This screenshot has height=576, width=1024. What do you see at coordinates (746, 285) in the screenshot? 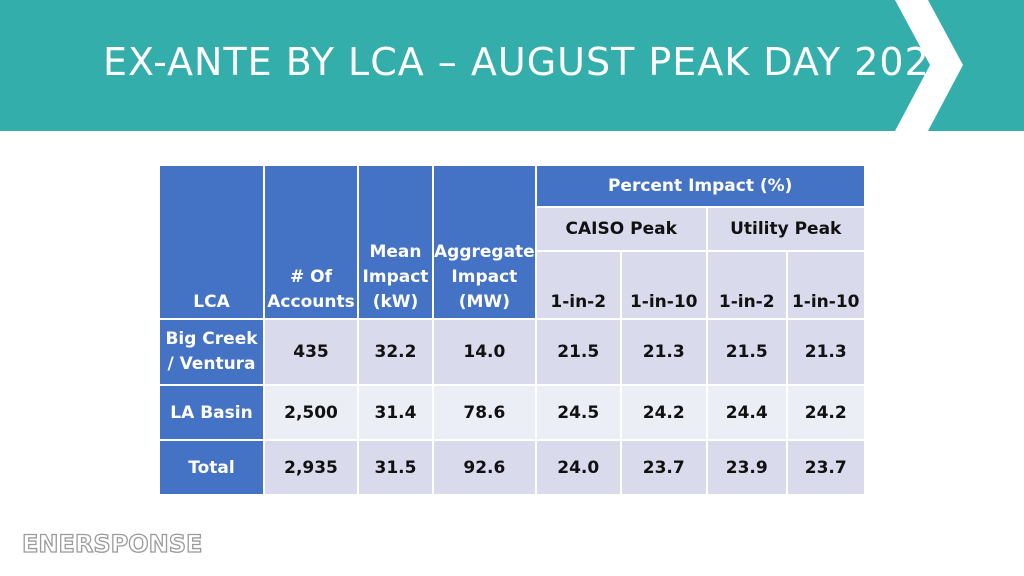
I see `col-header-utility-1-in-2: 1-in-2` at bounding box center [746, 285].